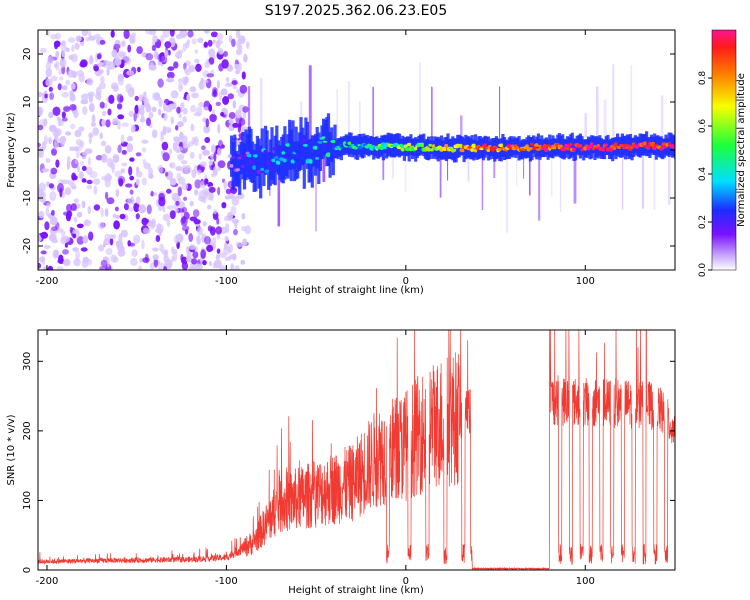 The width and height of the screenshot is (750, 600). What do you see at coordinates (703, 126) in the screenshot?
I see `colorbar-tick-label: 0.6` at bounding box center [703, 126].